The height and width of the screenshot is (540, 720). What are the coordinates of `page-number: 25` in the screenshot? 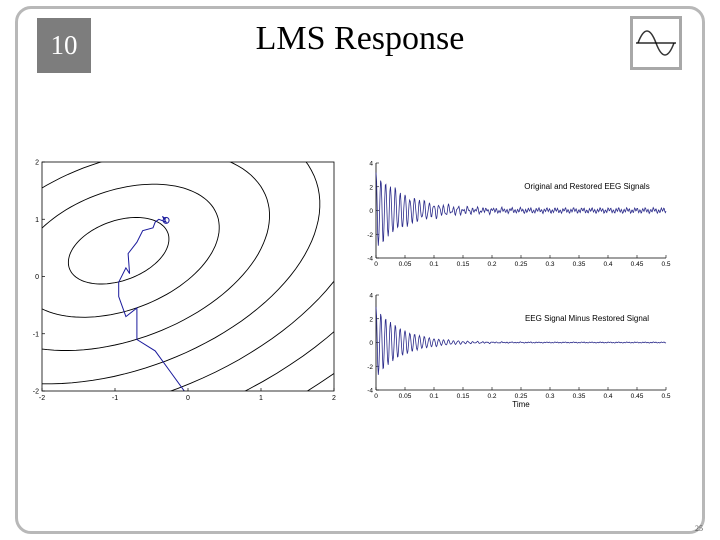 It's located at (699, 528).